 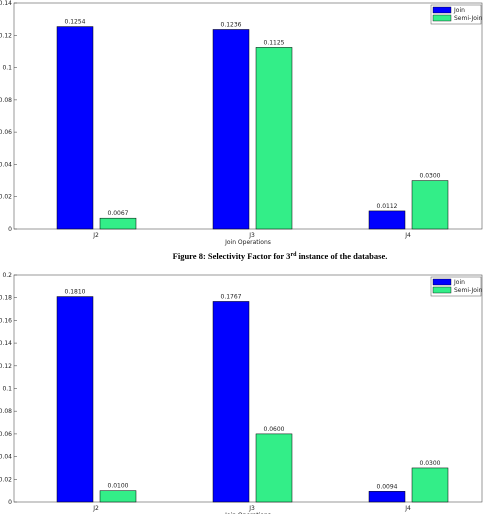 What do you see at coordinates (118, 213) in the screenshot?
I see `data-label: 0.0067` at bounding box center [118, 213].